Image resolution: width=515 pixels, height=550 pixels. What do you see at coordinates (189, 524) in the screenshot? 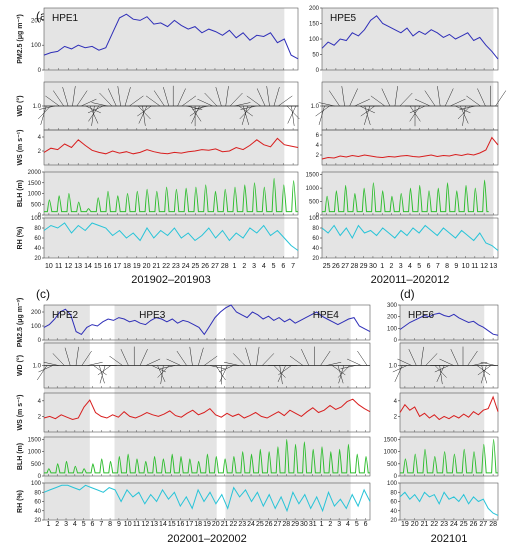
I see `x-tick-label: 17` at bounding box center [189, 524].